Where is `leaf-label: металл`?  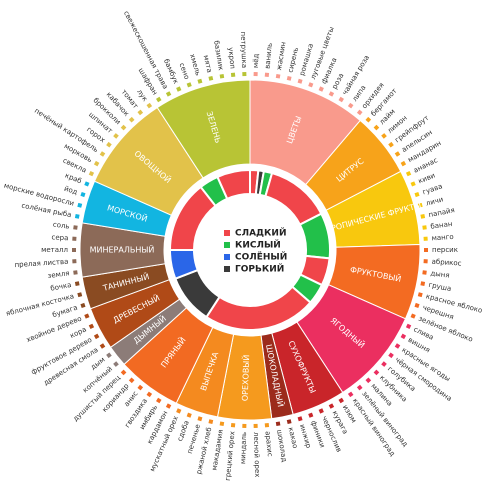
leaf-label: металл is located at coordinates (54, 250).